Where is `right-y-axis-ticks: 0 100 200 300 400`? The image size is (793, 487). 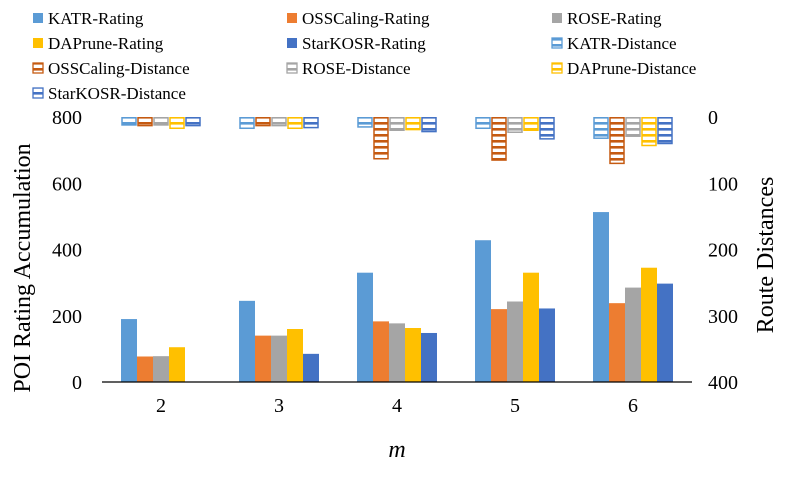 right-y-axis-ticks: 0 100 200 300 400 is located at coordinates (723, 250).